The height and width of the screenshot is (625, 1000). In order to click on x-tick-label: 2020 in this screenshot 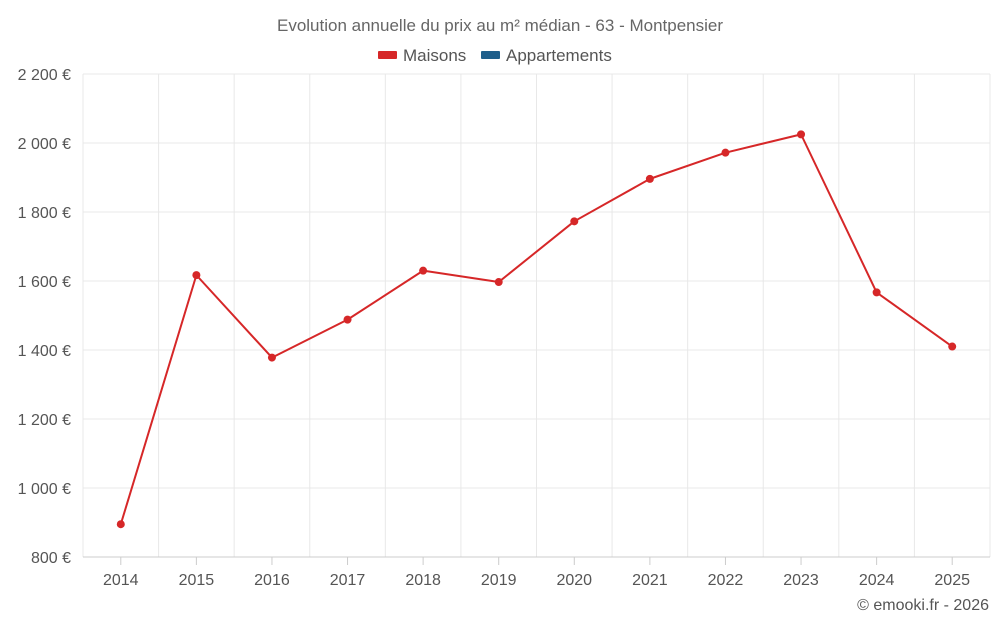, I will do `click(574, 580)`.